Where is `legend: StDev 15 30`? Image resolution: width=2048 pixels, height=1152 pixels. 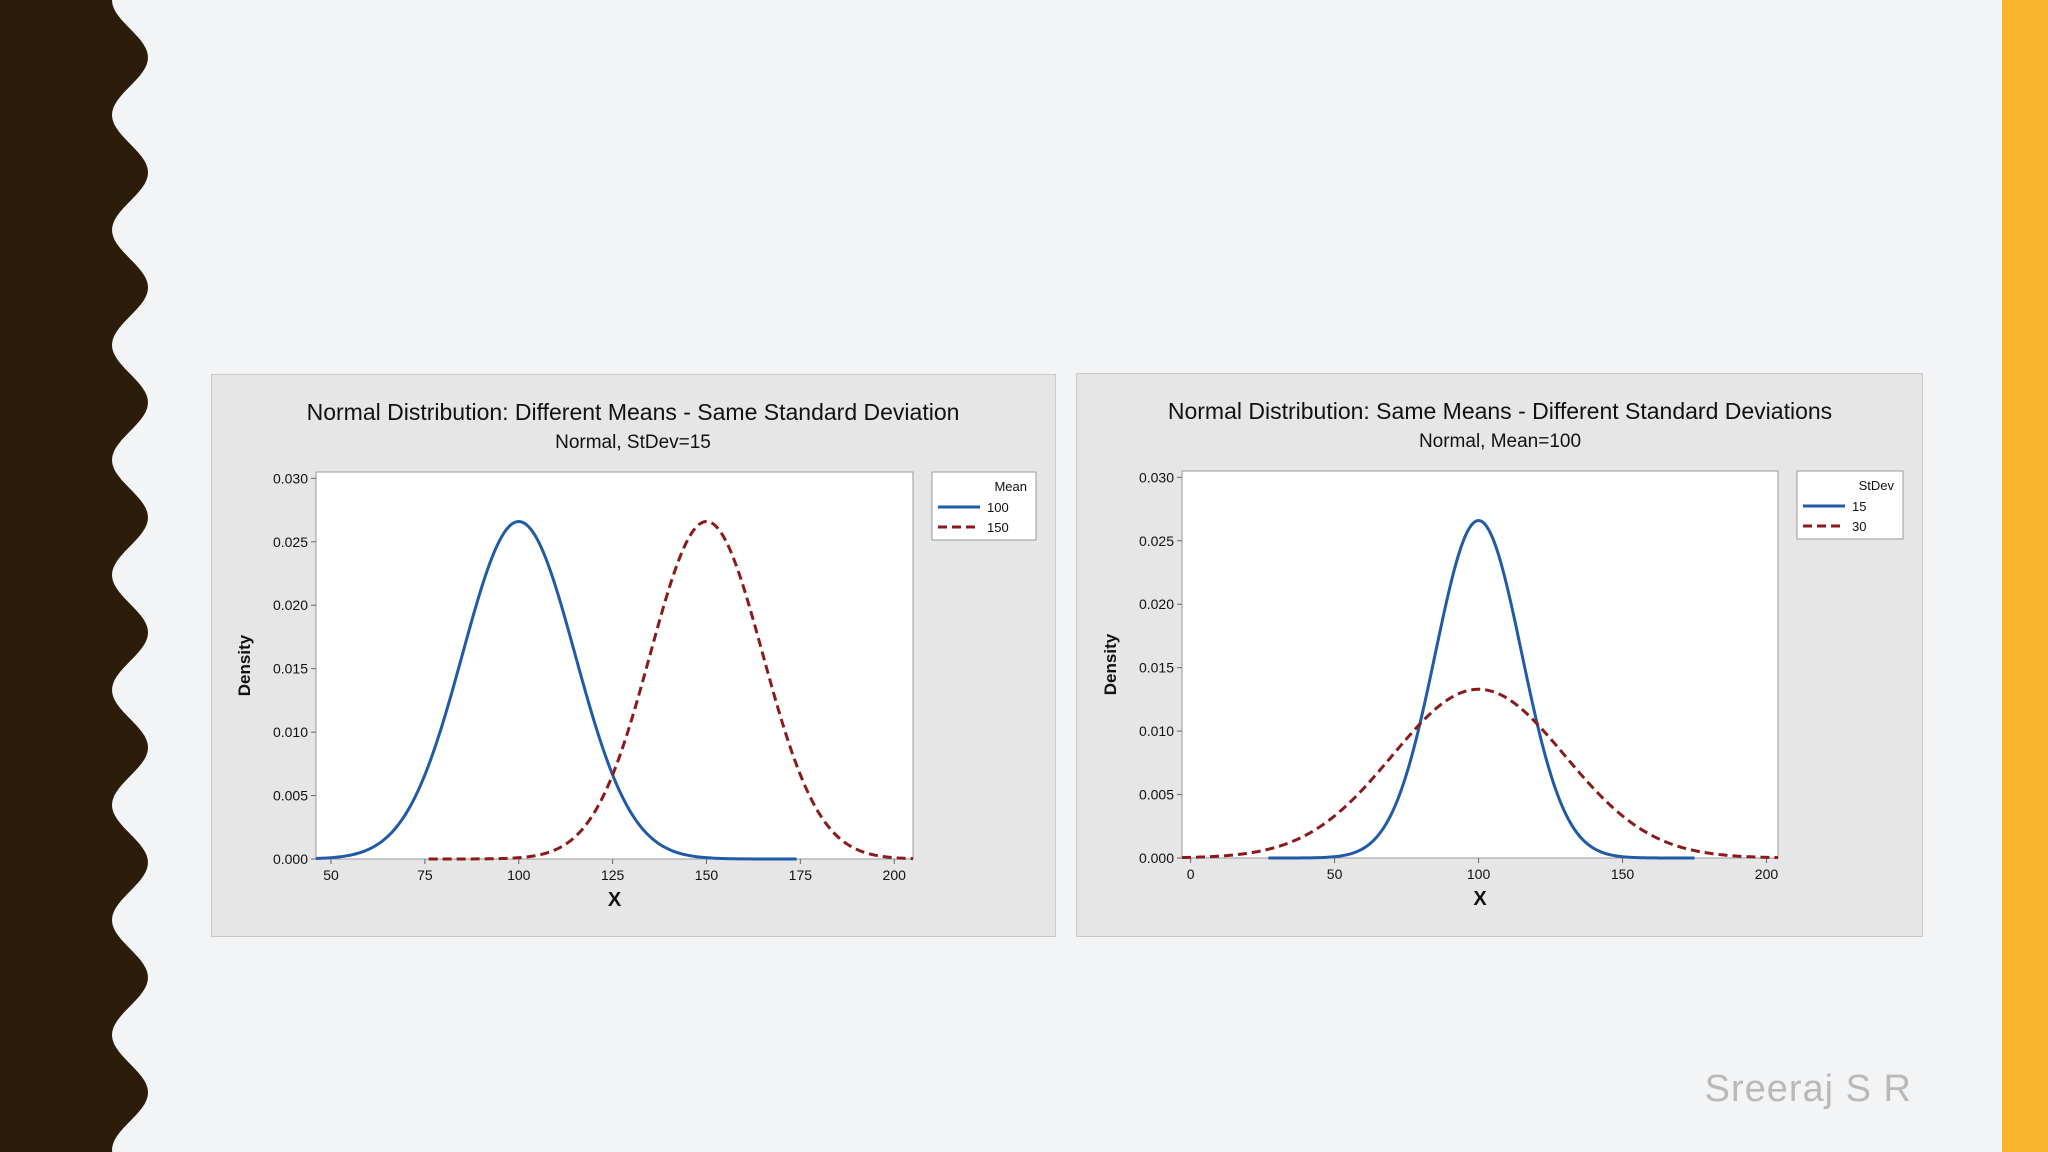
legend: StDev 15 30 is located at coordinates (1850, 505).